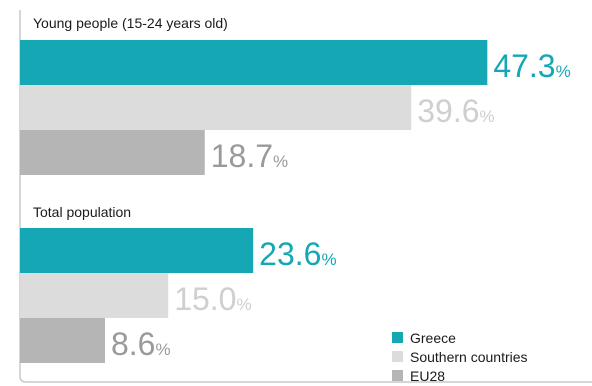  I want to click on data-label: 8.6%, so click(141, 344).